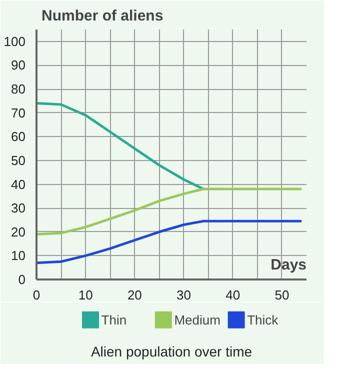  Describe the element at coordinates (18, 184) in the screenshot. I see `y-tick-label: 40` at that location.